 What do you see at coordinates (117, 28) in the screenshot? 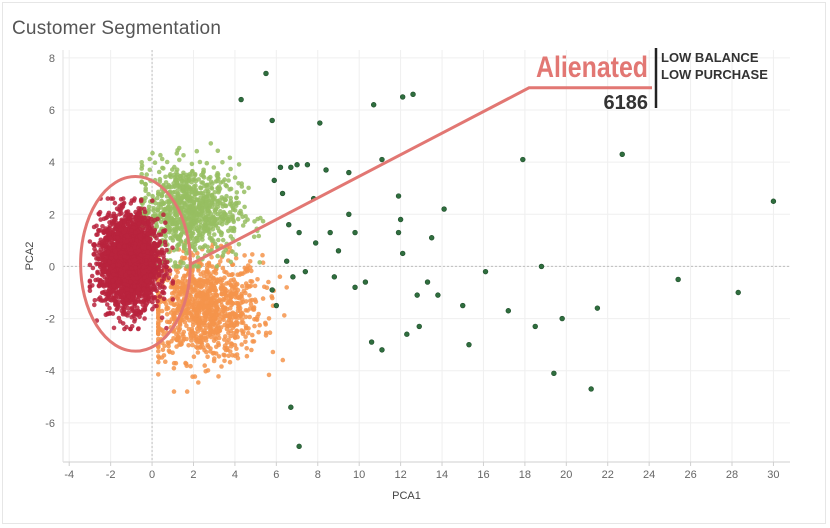
I see `chart-title: Customer Segmentation` at bounding box center [117, 28].